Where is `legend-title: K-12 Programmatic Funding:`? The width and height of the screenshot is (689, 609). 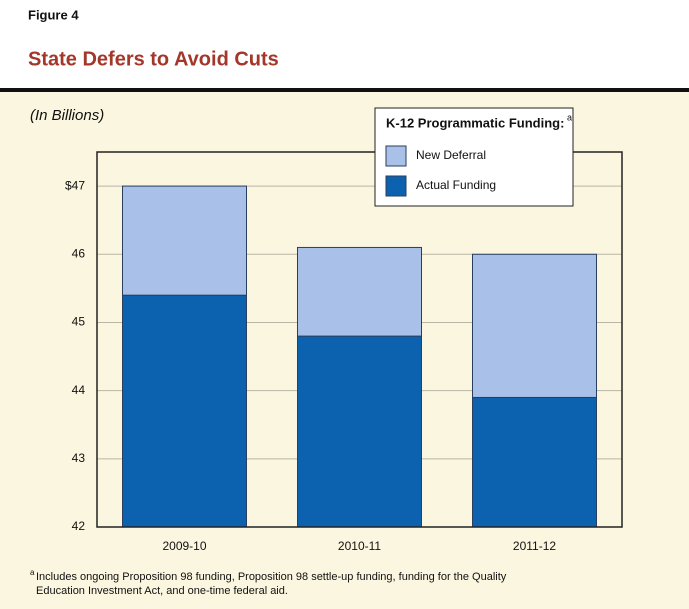
legend-title: K-12 Programmatic Funding: is located at coordinates (475, 122).